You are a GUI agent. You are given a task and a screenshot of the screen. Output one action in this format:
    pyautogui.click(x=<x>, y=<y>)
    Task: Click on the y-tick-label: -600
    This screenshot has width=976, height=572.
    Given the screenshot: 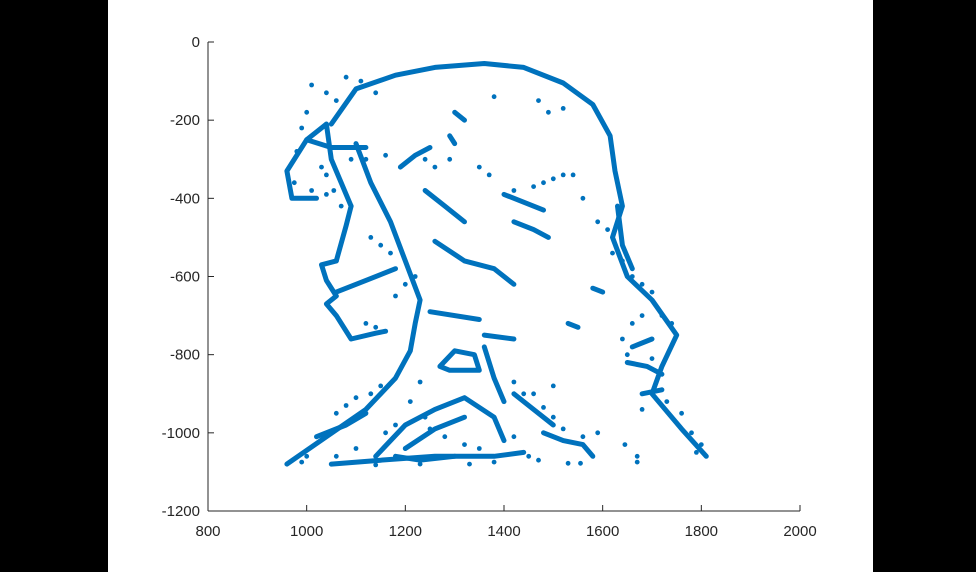 What is the action you would take?
    pyautogui.click(x=185, y=277)
    